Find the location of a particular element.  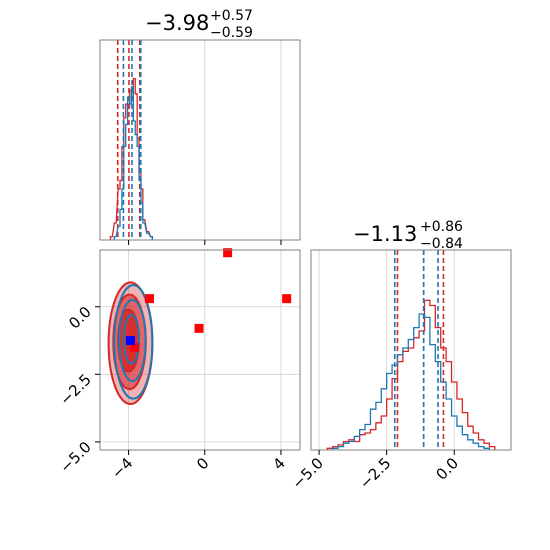

top-panel-title-value: −3.98 is located at coordinates (177, 23).